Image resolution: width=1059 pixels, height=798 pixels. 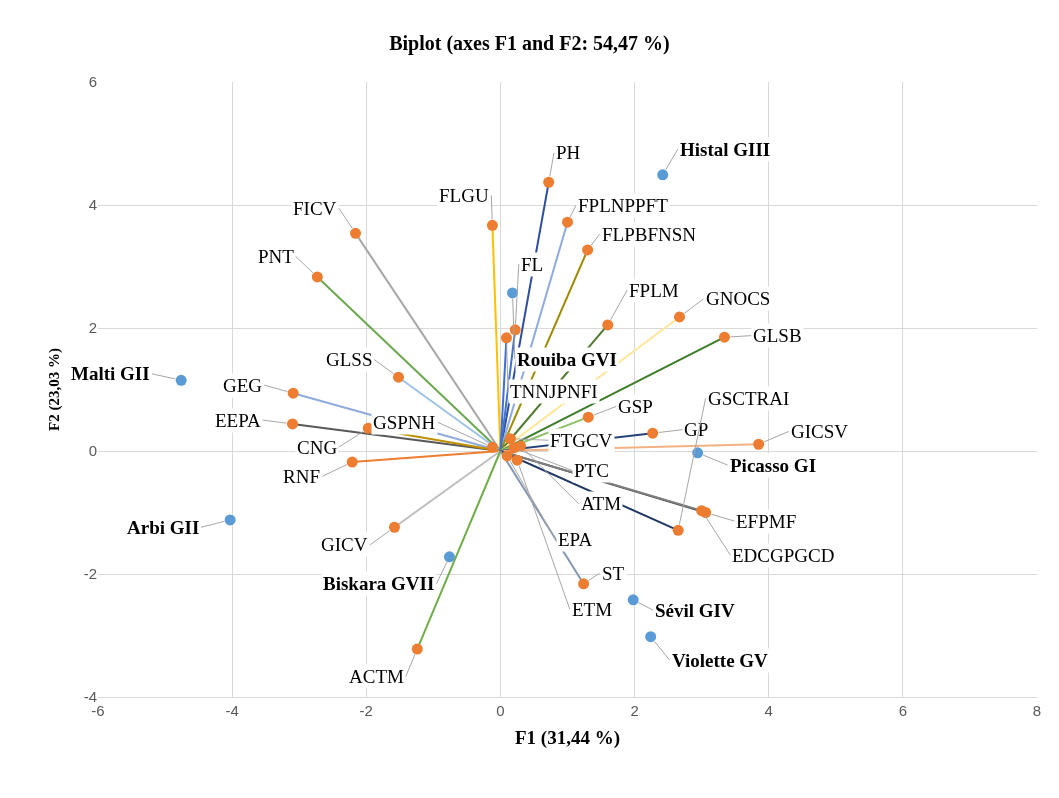 I want to click on annotation: CNG, so click(x=317, y=447).